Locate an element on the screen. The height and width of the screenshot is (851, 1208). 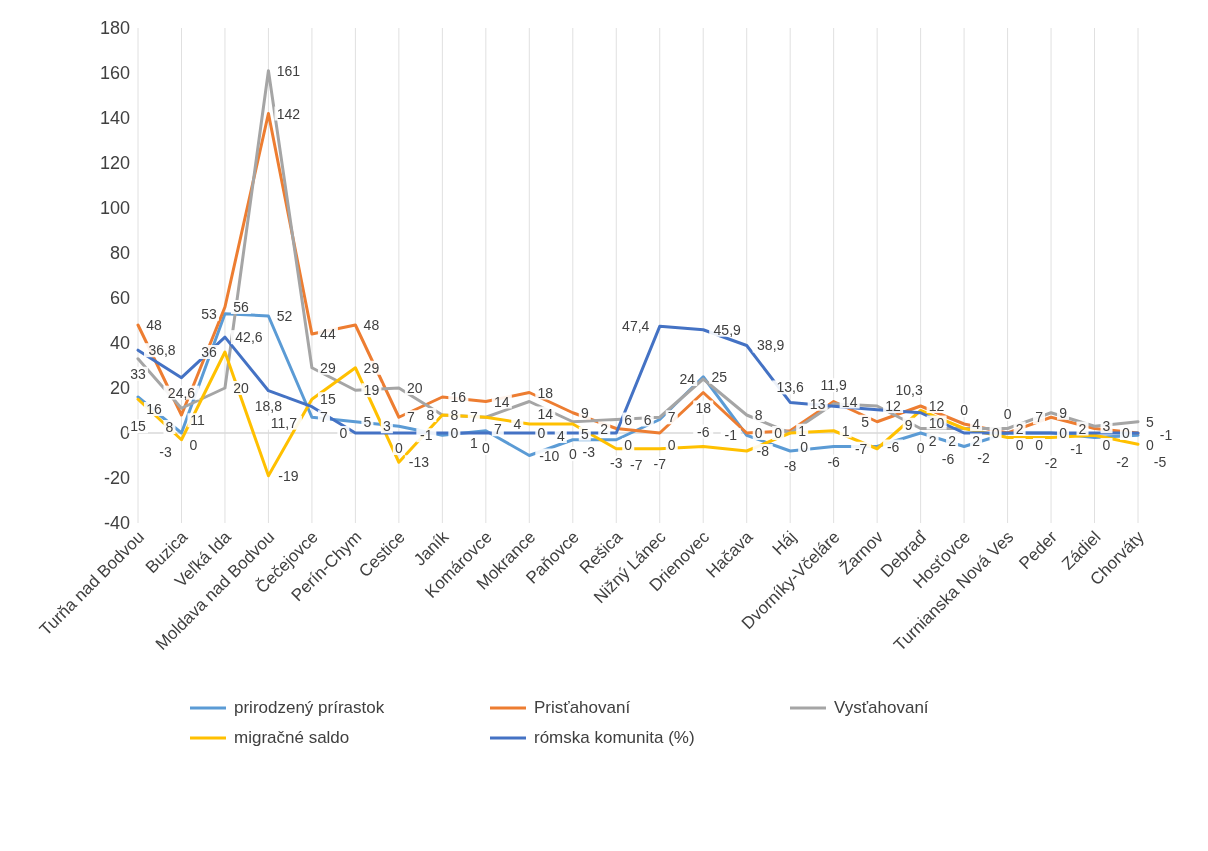
data-label: 38,9 is located at coordinates (771, 345).